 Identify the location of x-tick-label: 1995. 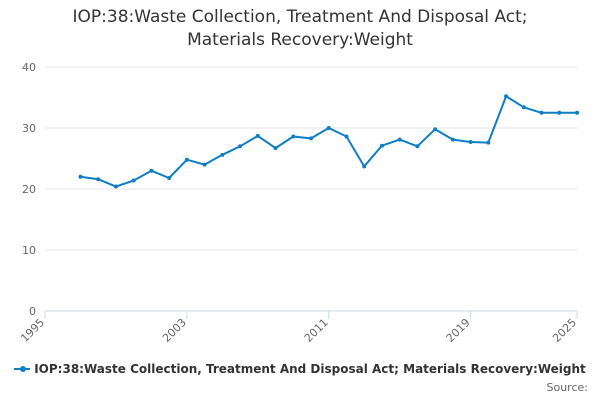
(32, 330).